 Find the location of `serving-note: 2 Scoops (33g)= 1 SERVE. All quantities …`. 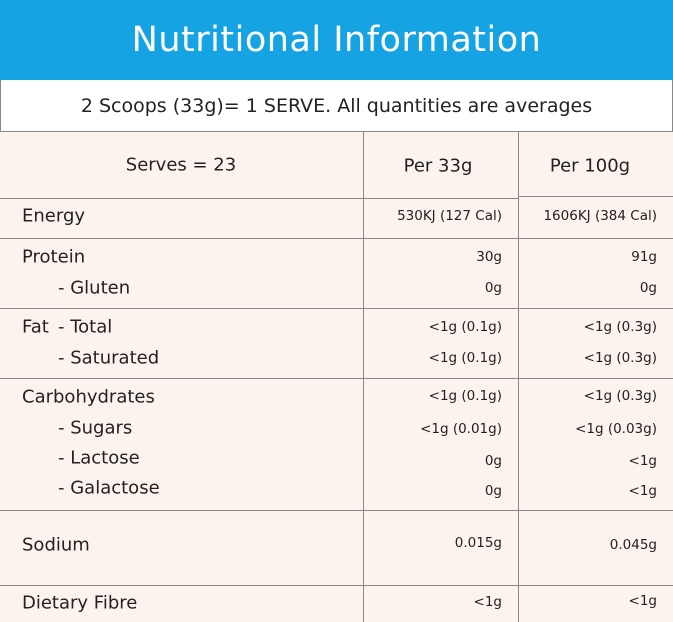

serving-note: 2 Scoops (33g)= 1 SERVE. All quantities … is located at coordinates (336, 106).